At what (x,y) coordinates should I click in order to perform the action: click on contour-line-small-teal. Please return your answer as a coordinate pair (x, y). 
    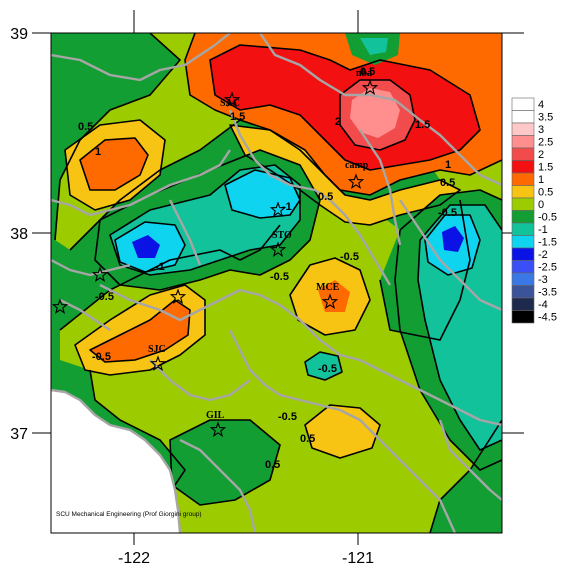
    Looking at the image, I should click on (323, 366).